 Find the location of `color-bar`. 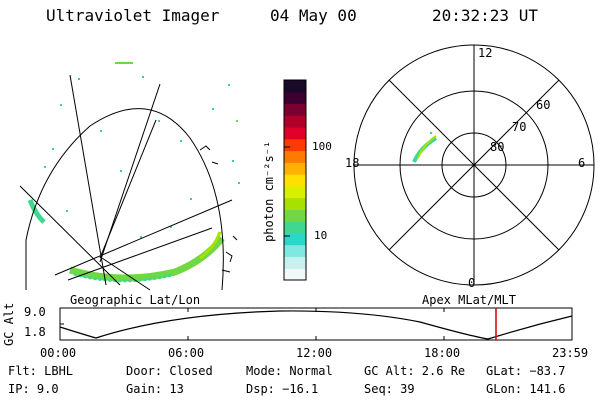

color-bar is located at coordinates (295, 180).